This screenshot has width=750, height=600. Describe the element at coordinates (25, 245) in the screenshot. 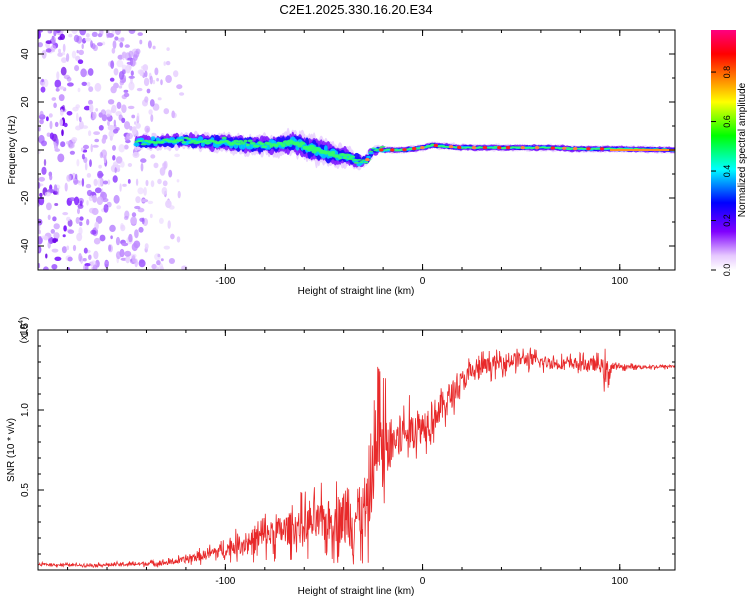

I see `spec-ytick-label: -40` at that location.